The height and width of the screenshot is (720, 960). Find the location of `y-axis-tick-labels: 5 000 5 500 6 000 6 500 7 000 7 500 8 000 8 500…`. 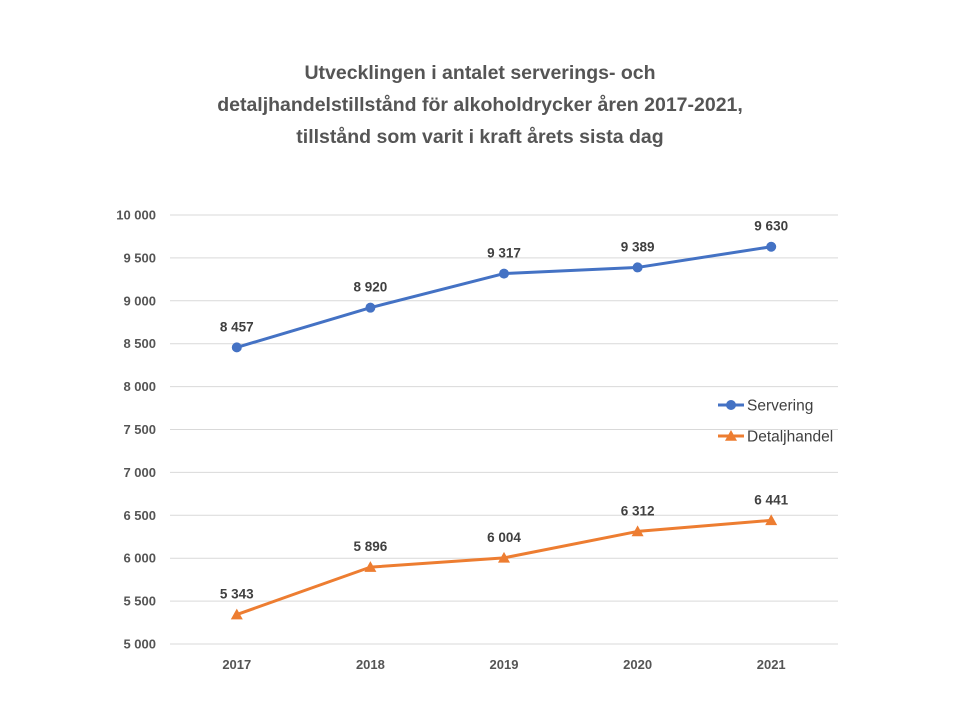

y-axis-tick-labels: 5 000 5 500 6 000 6 500 7 000 7 500 8 000 8 500… is located at coordinates (136, 430).